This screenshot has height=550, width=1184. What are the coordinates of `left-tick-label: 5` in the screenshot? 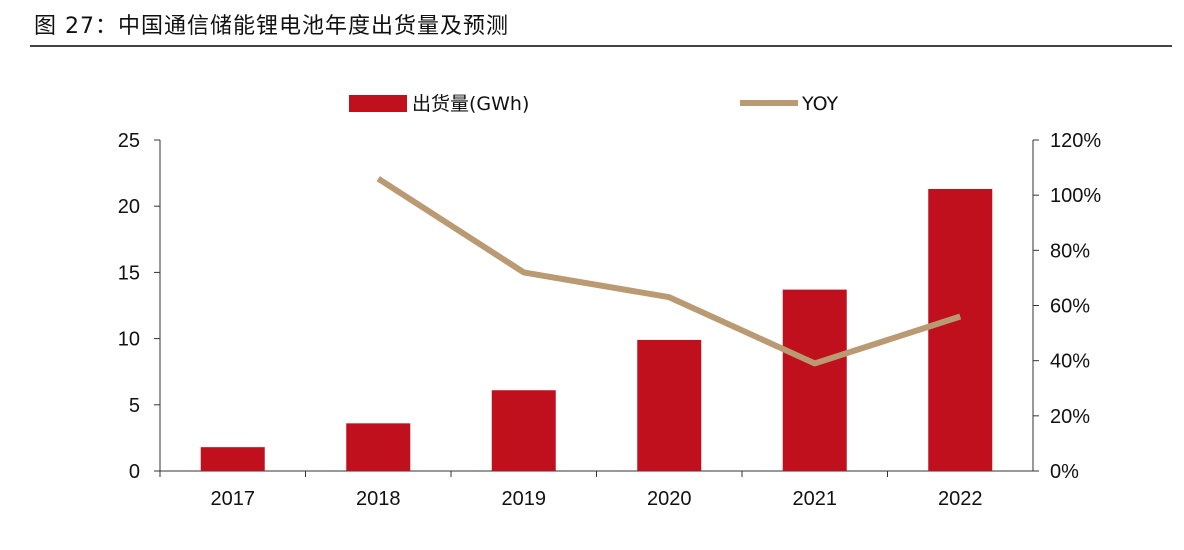 It's located at (134, 406).